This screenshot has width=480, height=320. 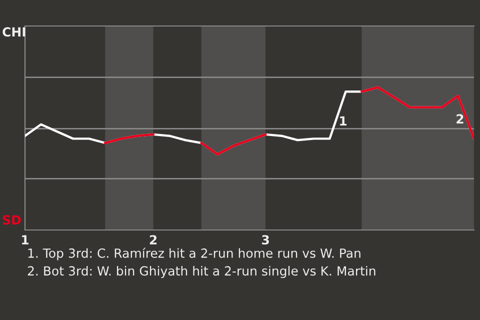 What do you see at coordinates (194, 254) in the screenshot?
I see `text: 1. Top 3rd: C. Ramírez hit a 2-run home run vs W. Pan` at bounding box center [194, 254].